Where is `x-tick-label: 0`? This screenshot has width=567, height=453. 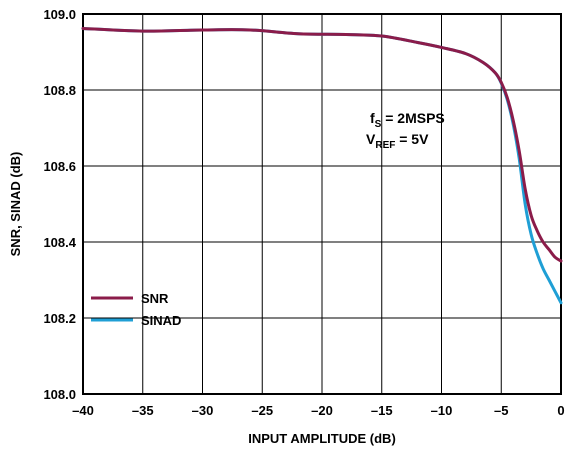 x-tick-label: 0 is located at coordinates (560, 410).